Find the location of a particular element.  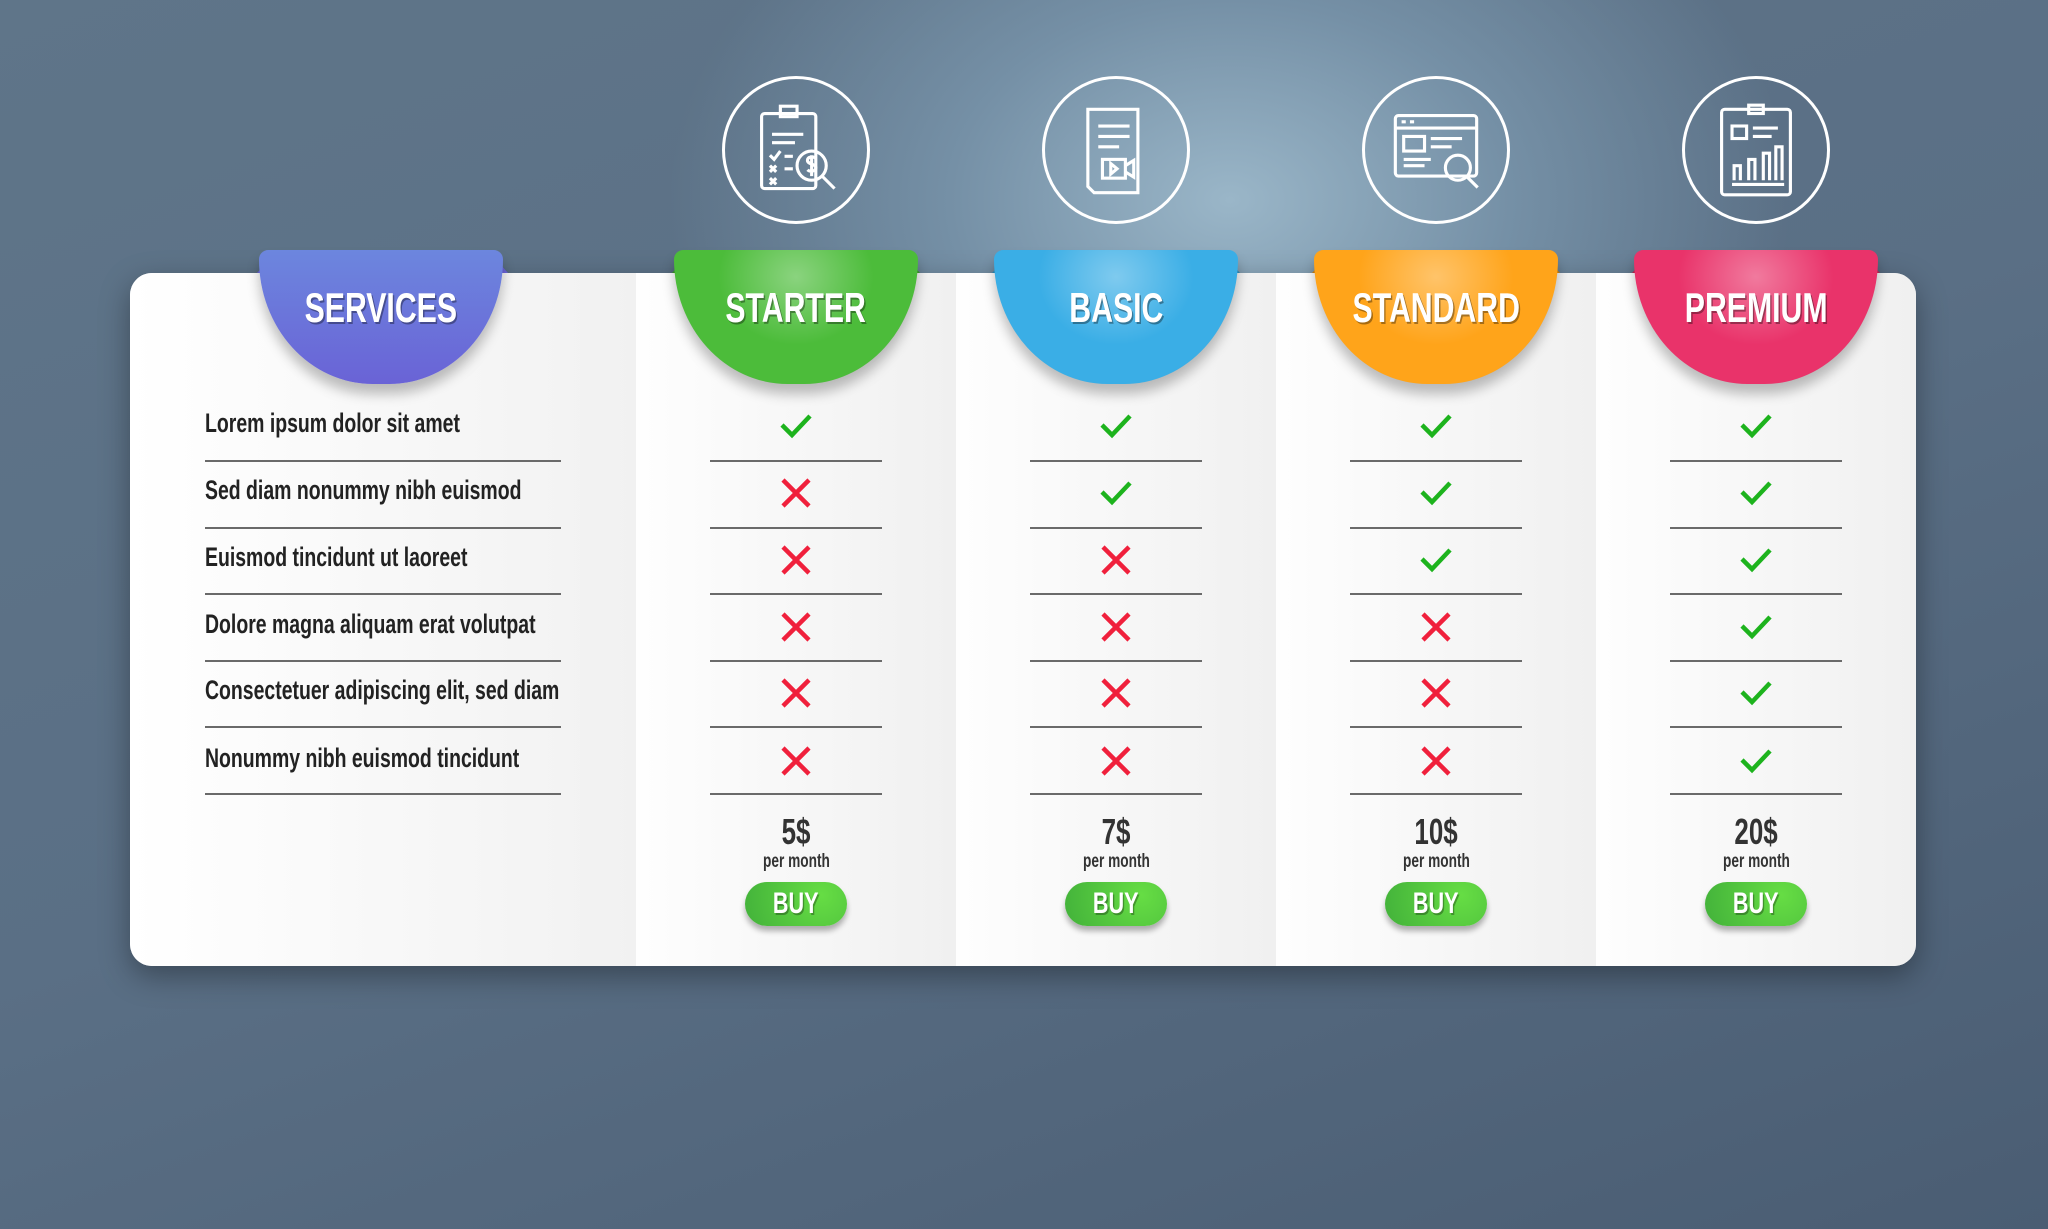

plan-column-standard: 10$ per month BUY is located at coordinates (1436, 619).